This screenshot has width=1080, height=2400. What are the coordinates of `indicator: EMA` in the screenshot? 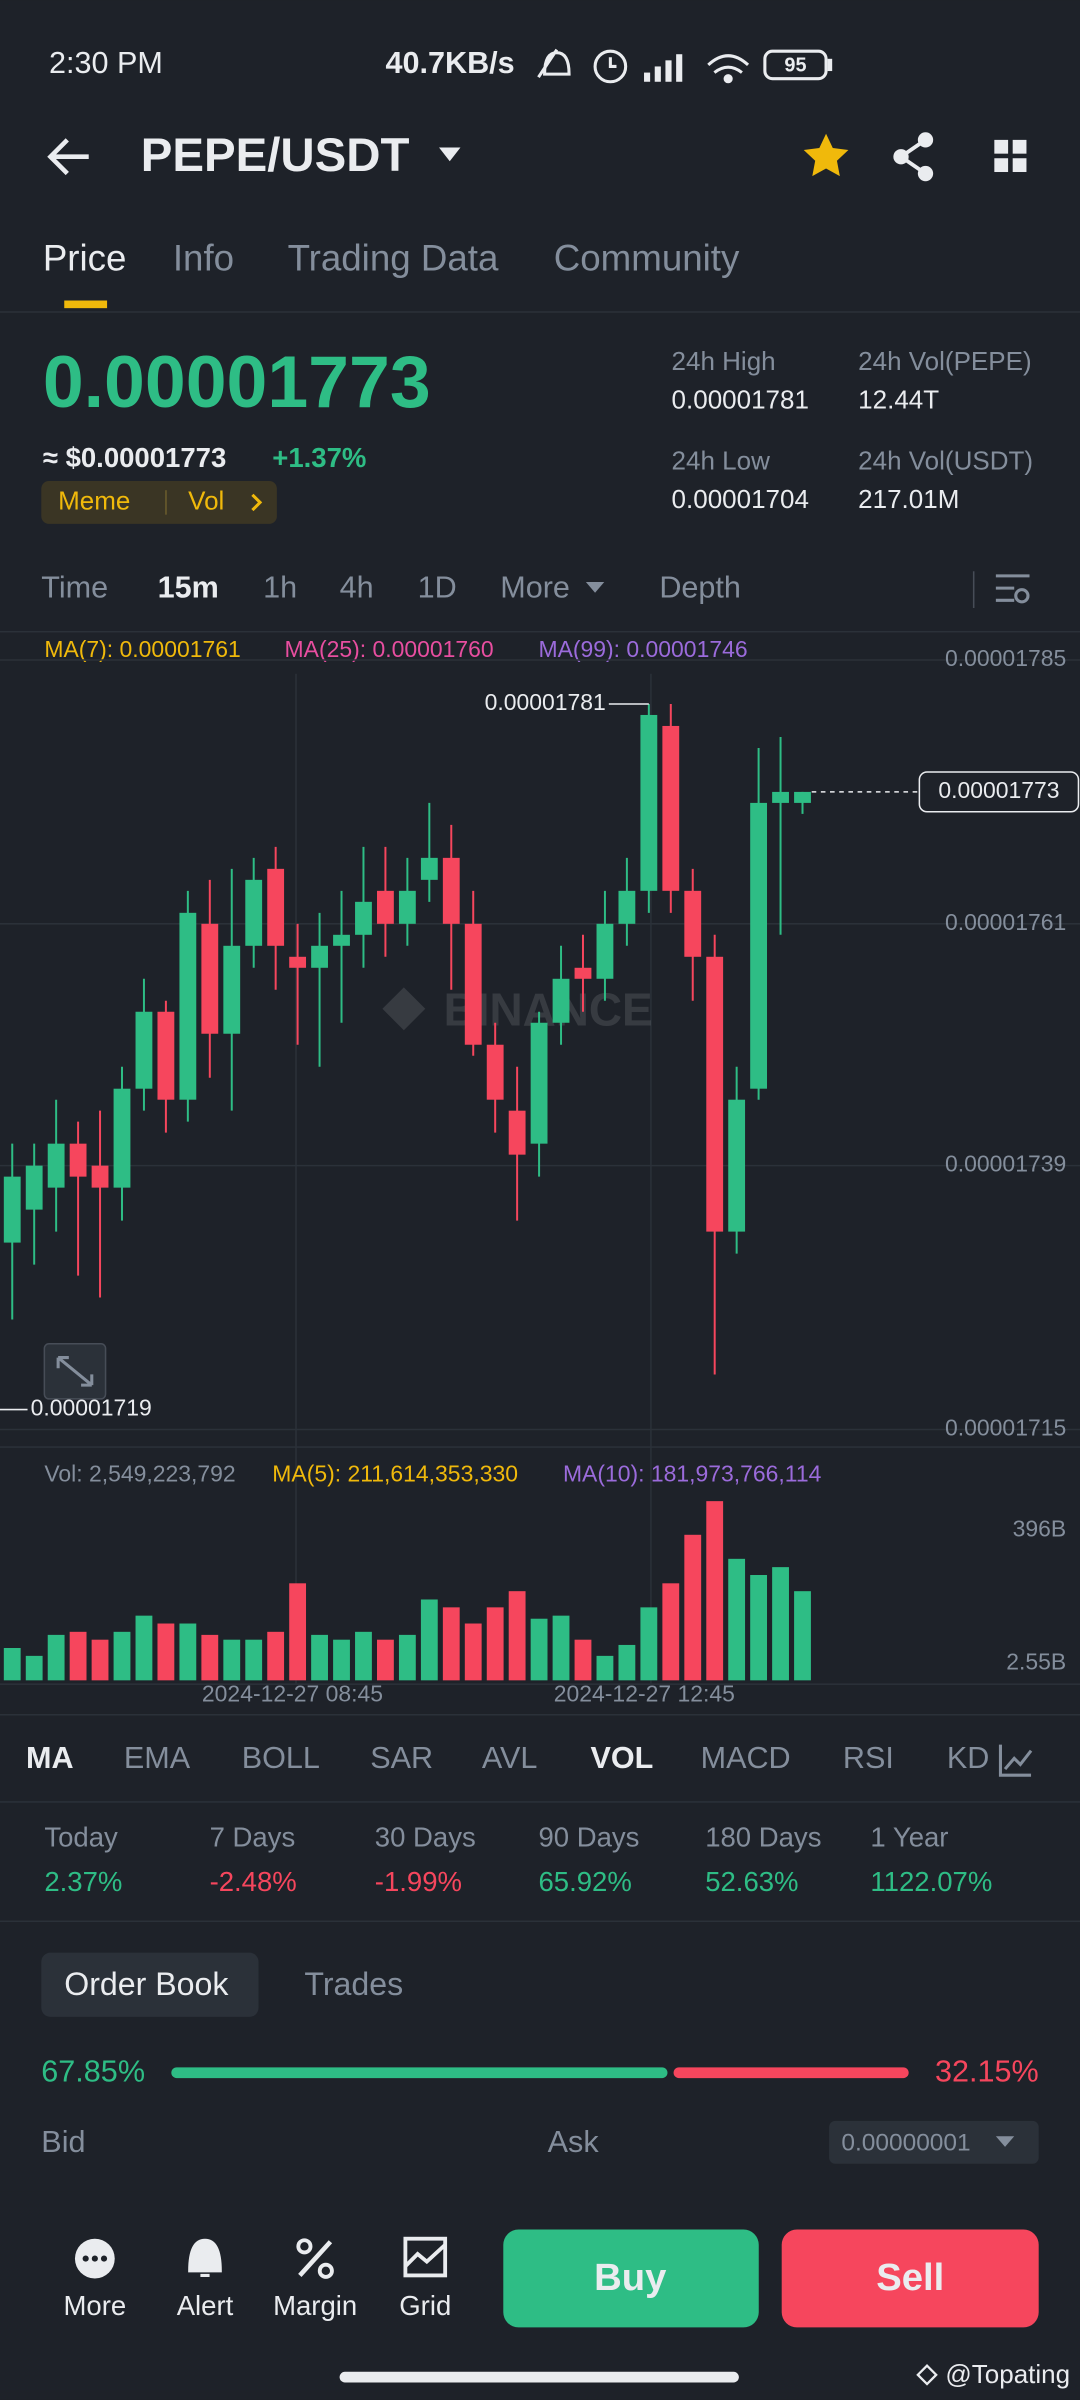 It's located at (157, 1758).